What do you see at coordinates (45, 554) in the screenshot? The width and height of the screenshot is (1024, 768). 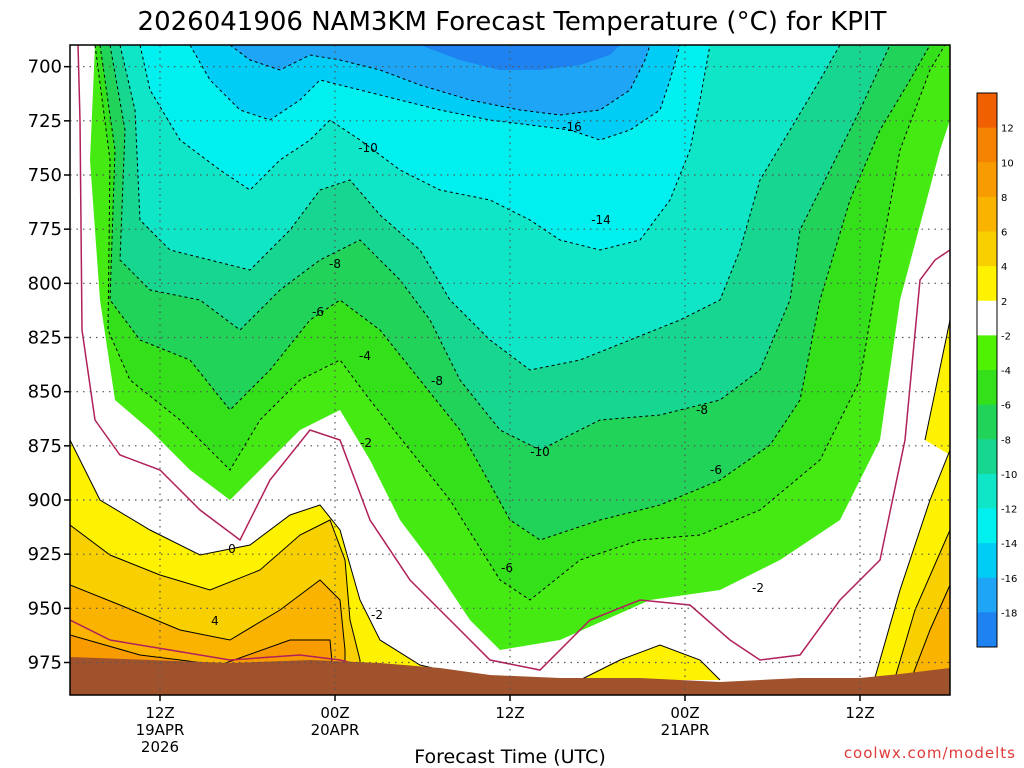 I see `y-tick-label: 925` at bounding box center [45, 554].